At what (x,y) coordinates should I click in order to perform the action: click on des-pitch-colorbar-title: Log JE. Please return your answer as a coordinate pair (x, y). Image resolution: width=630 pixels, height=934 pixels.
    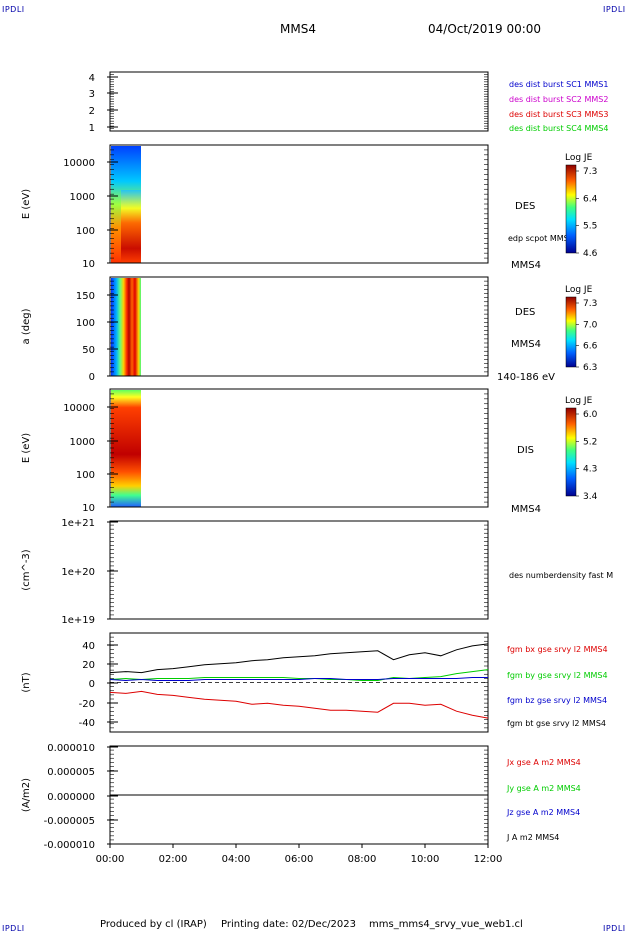
    Looking at the image, I should click on (579, 290).